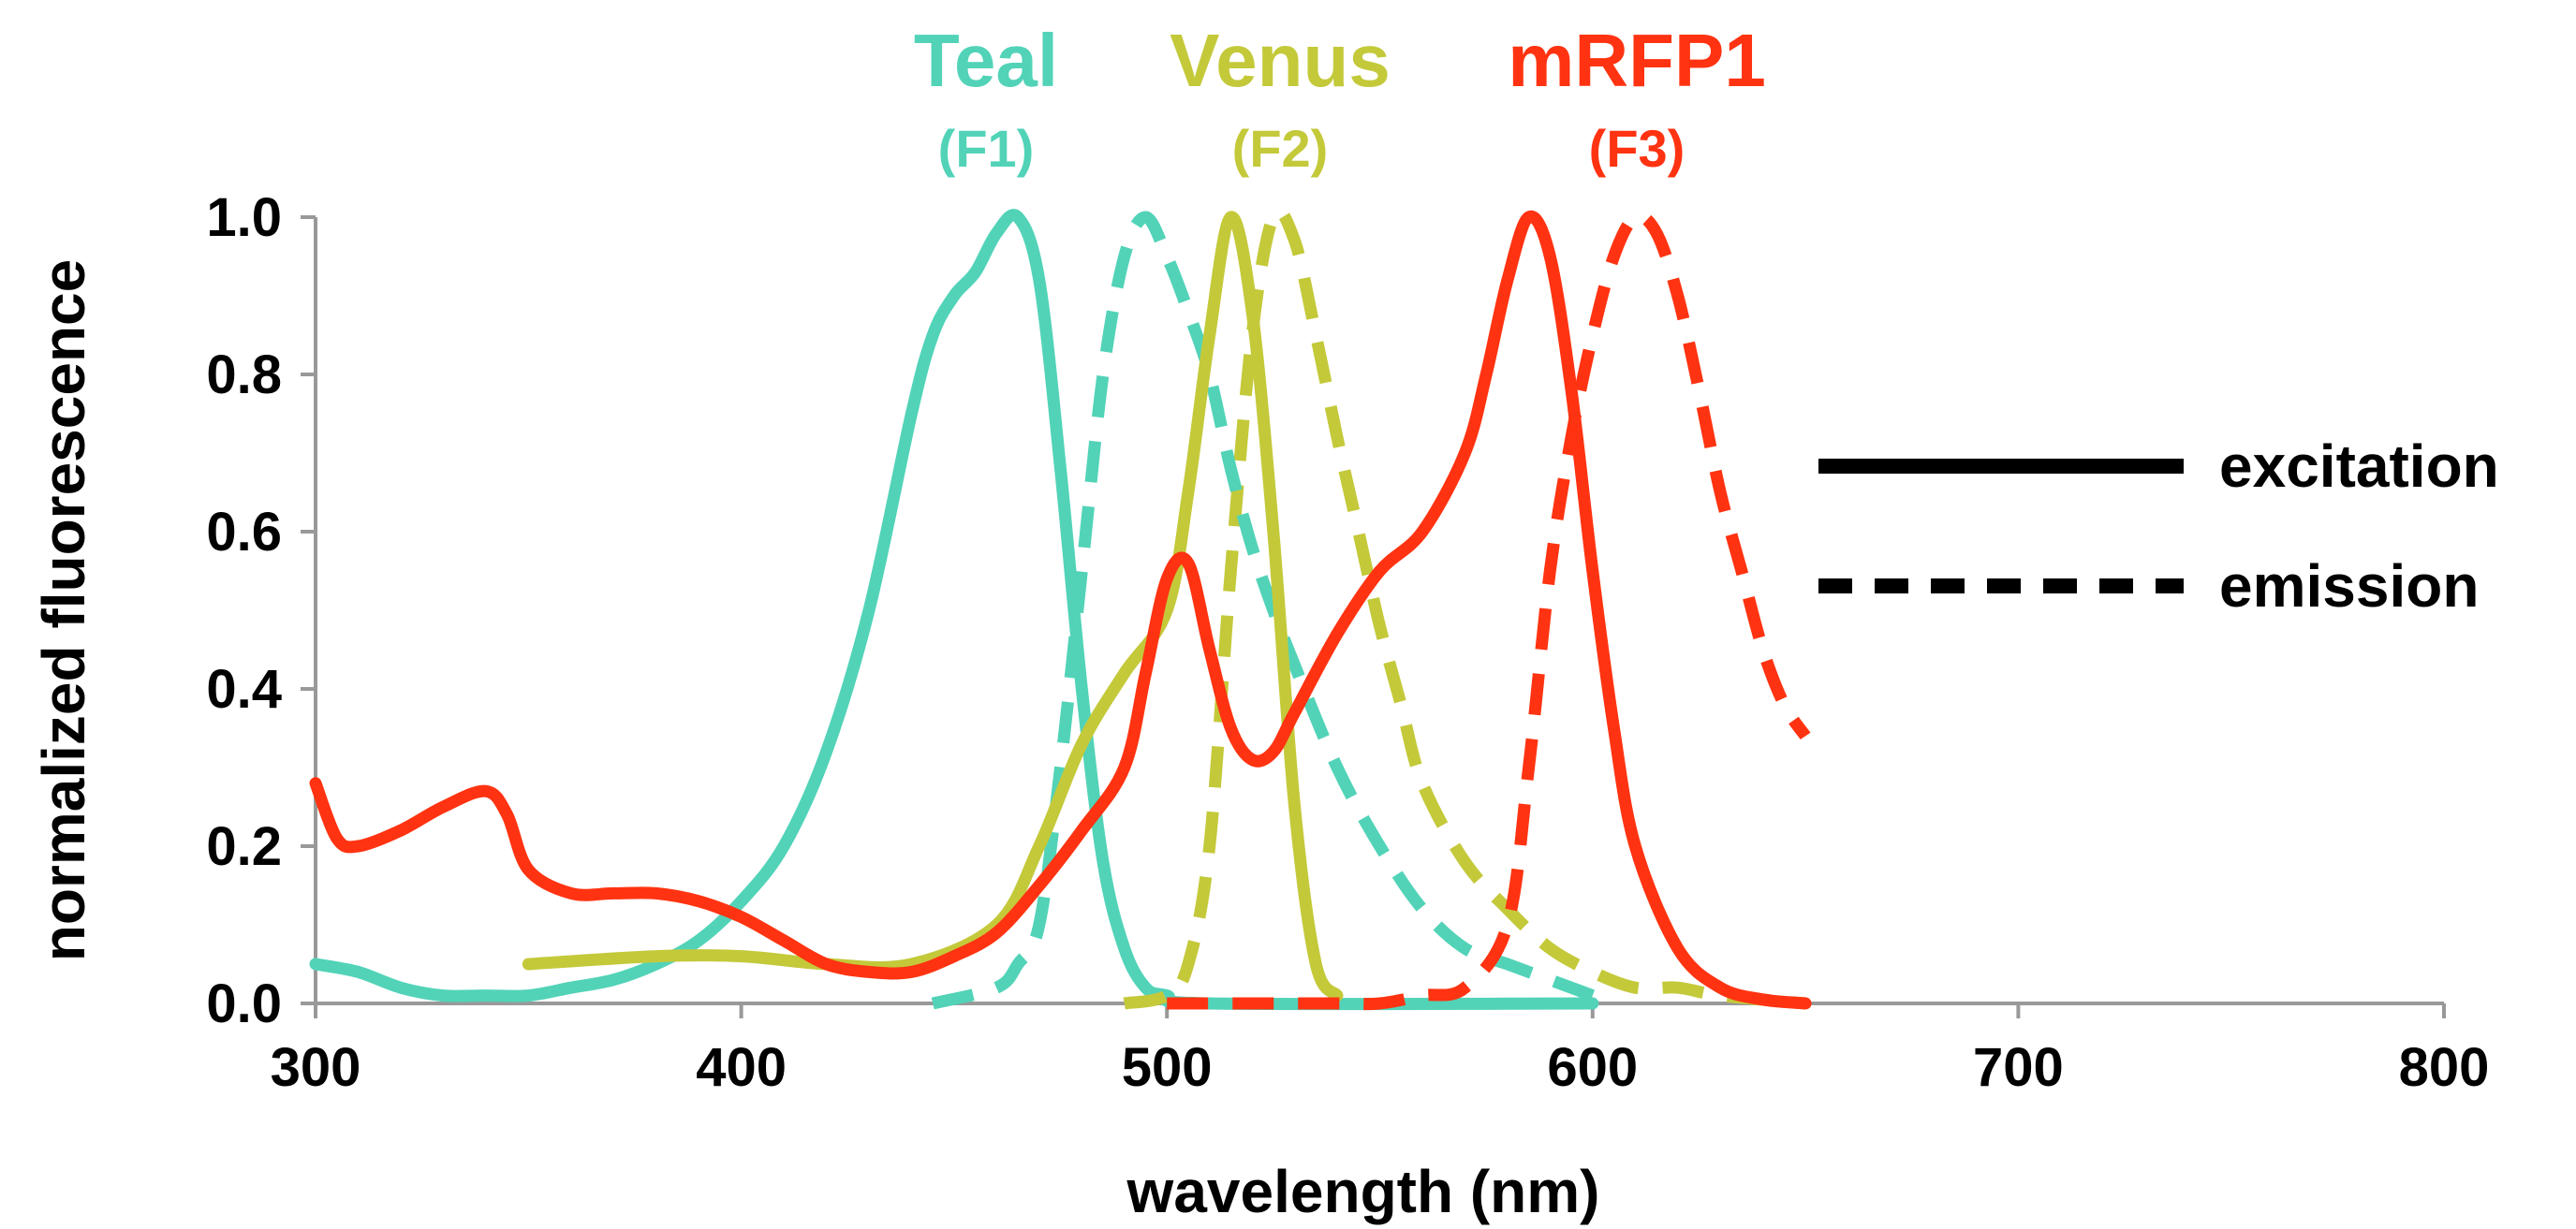 Image resolution: width=2576 pixels, height=1229 pixels. What do you see at coordinates (1280, 148) in the screenshot?
I see `fluorophore-code-venus: (F2)` at bounding box center [1280, 148].